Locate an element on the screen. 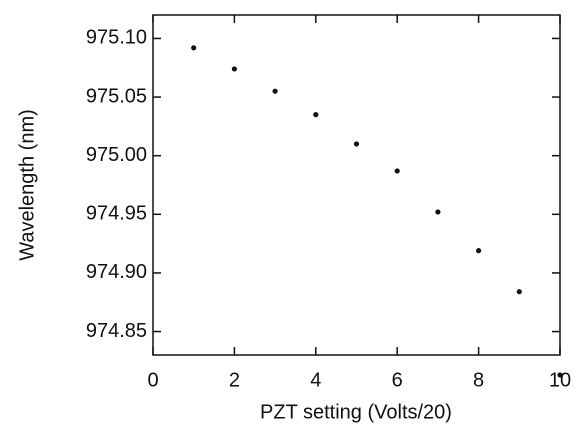  x-tick-label: 4 is located at coordinates (315, 380).